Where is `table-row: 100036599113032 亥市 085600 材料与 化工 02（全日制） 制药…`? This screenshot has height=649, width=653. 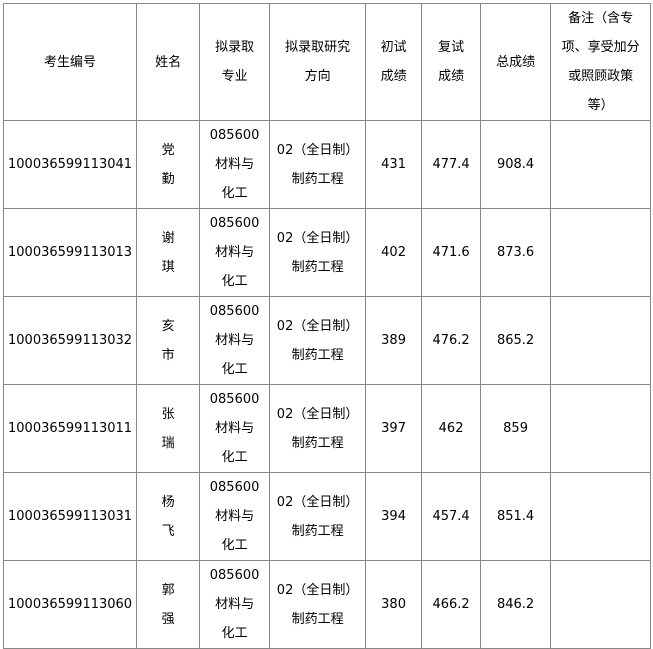 table-row: 100036599113032 亥市 085600 材料与 化工 02（全日制） 制药… is located at coordinates (327, 340).